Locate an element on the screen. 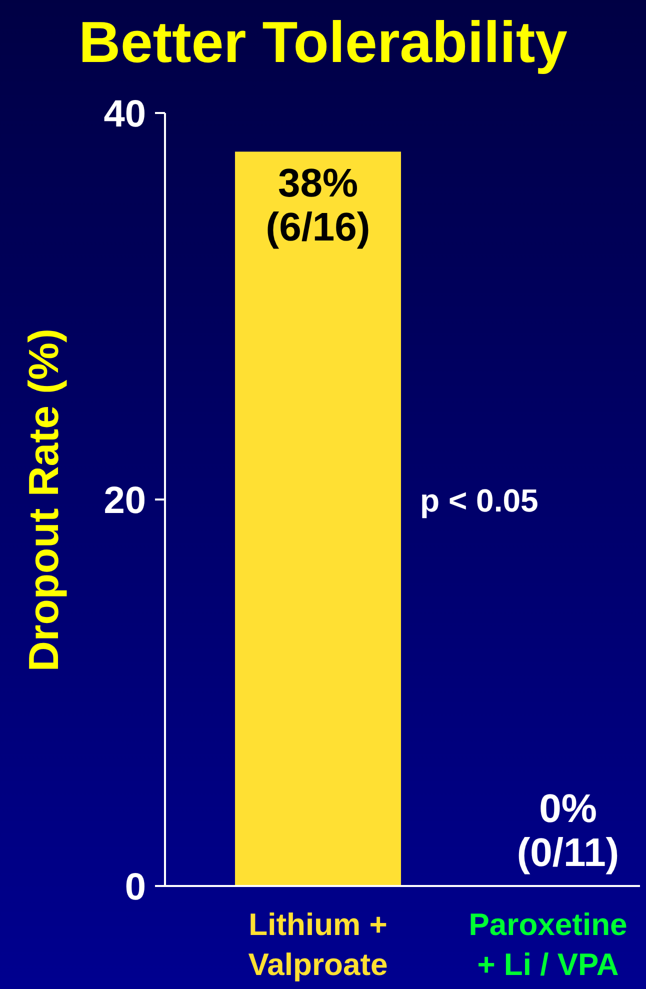 This screenshot has width=646, height=989. data-label: 38% (6/16) is located at coordinates (318, 206).